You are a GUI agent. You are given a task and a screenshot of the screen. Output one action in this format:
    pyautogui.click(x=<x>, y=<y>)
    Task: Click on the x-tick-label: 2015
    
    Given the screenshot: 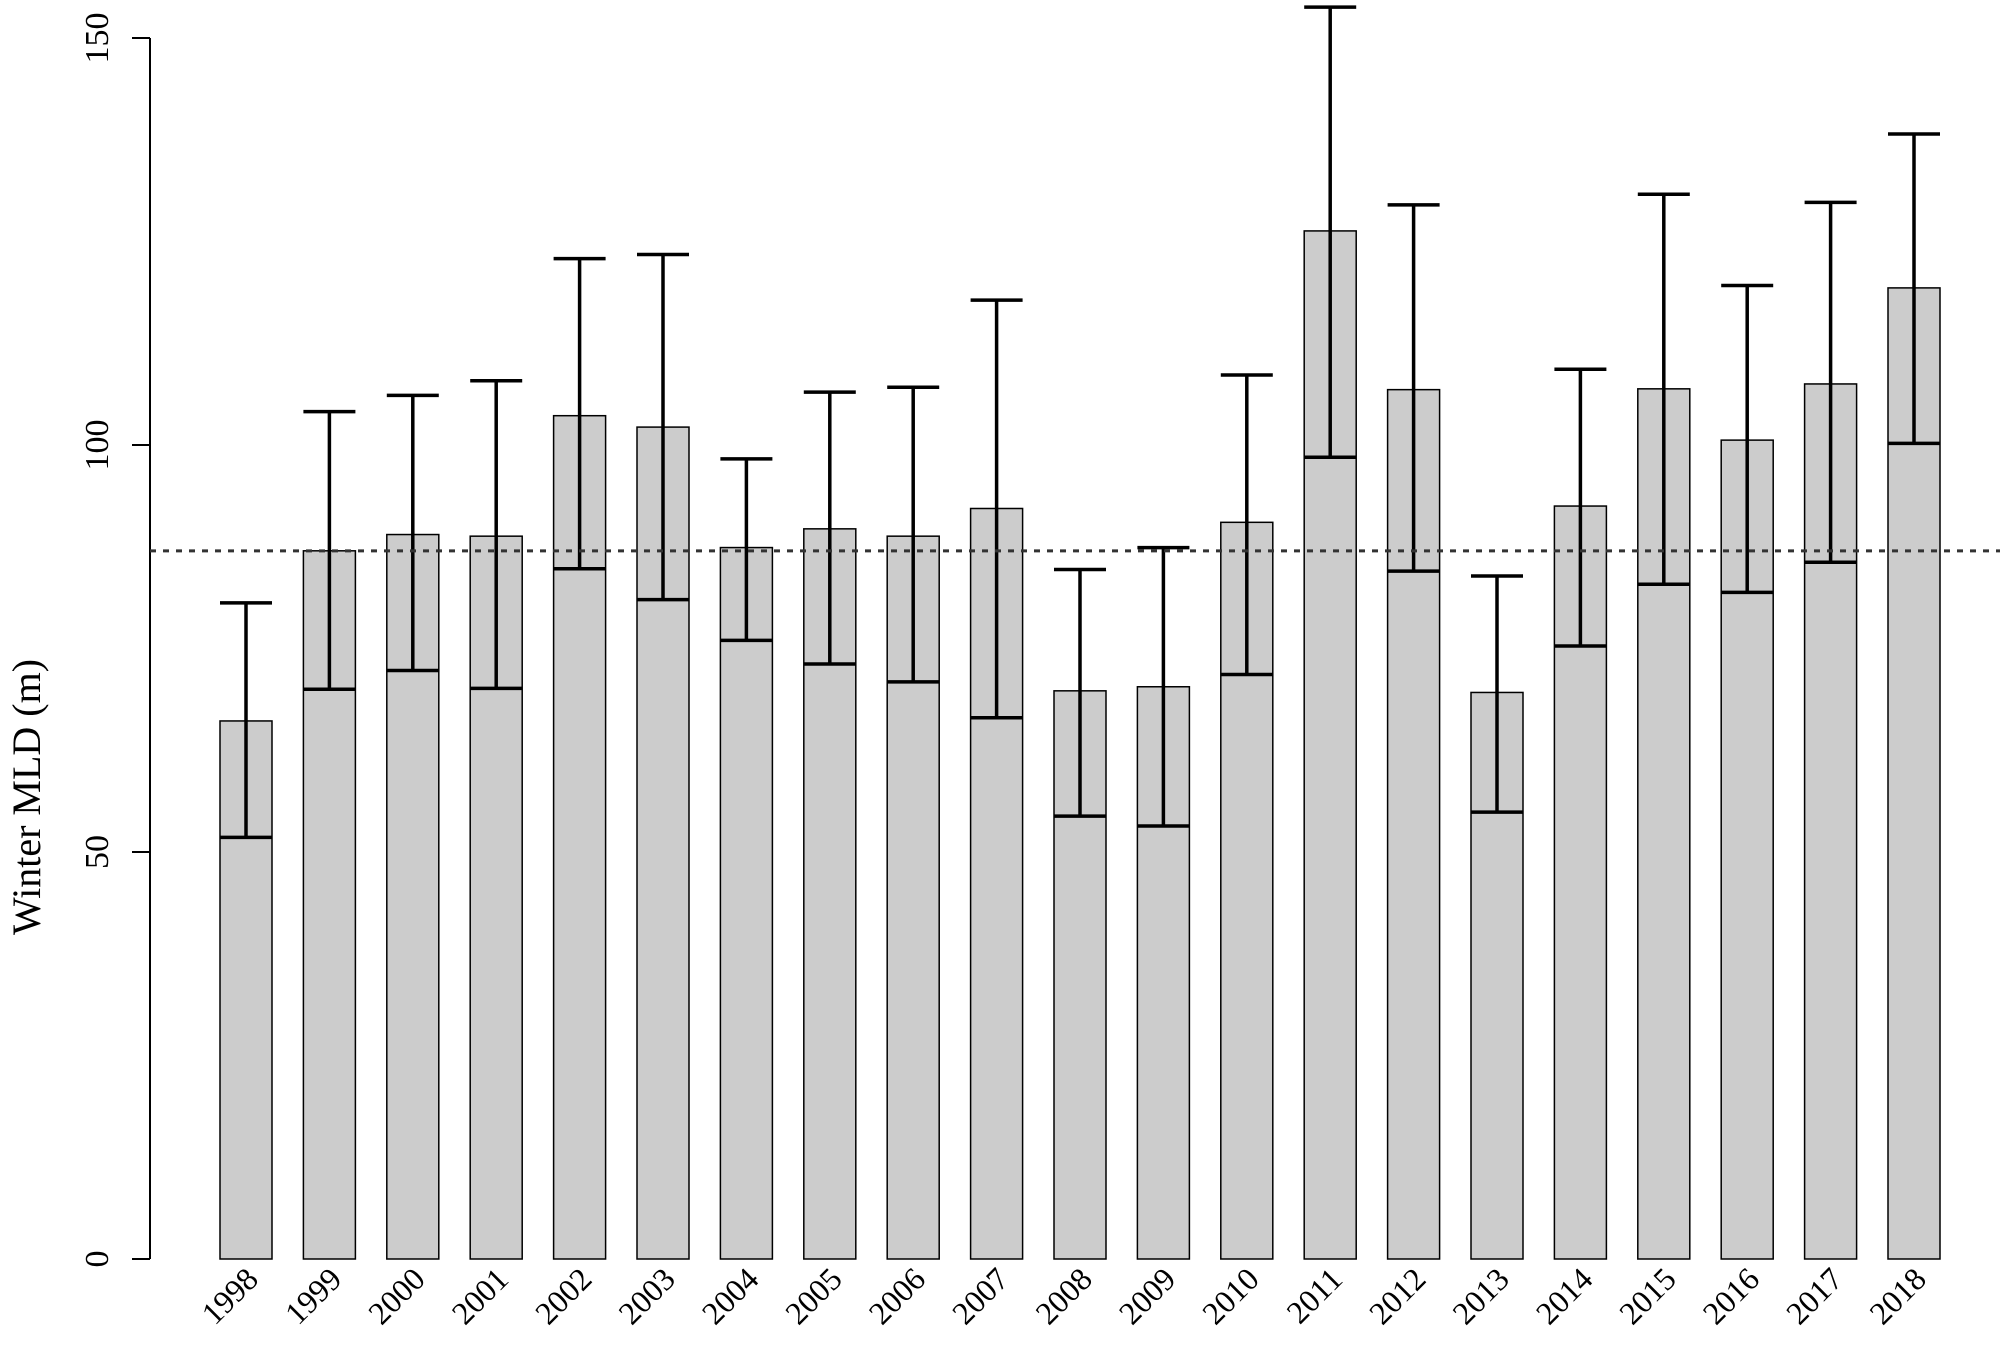 What is the action you would take?
    pyautogui.click(x=1647, y=1295)
    